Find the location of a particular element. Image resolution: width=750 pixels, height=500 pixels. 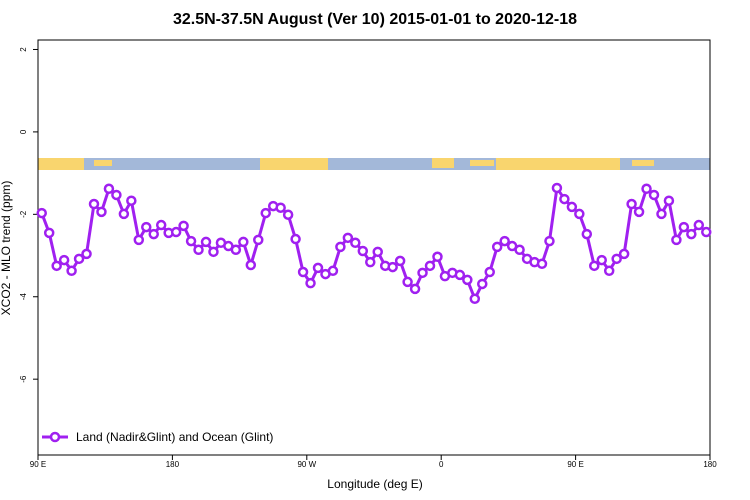

x-tick-label: 0 is located at coordinates (441, 464).